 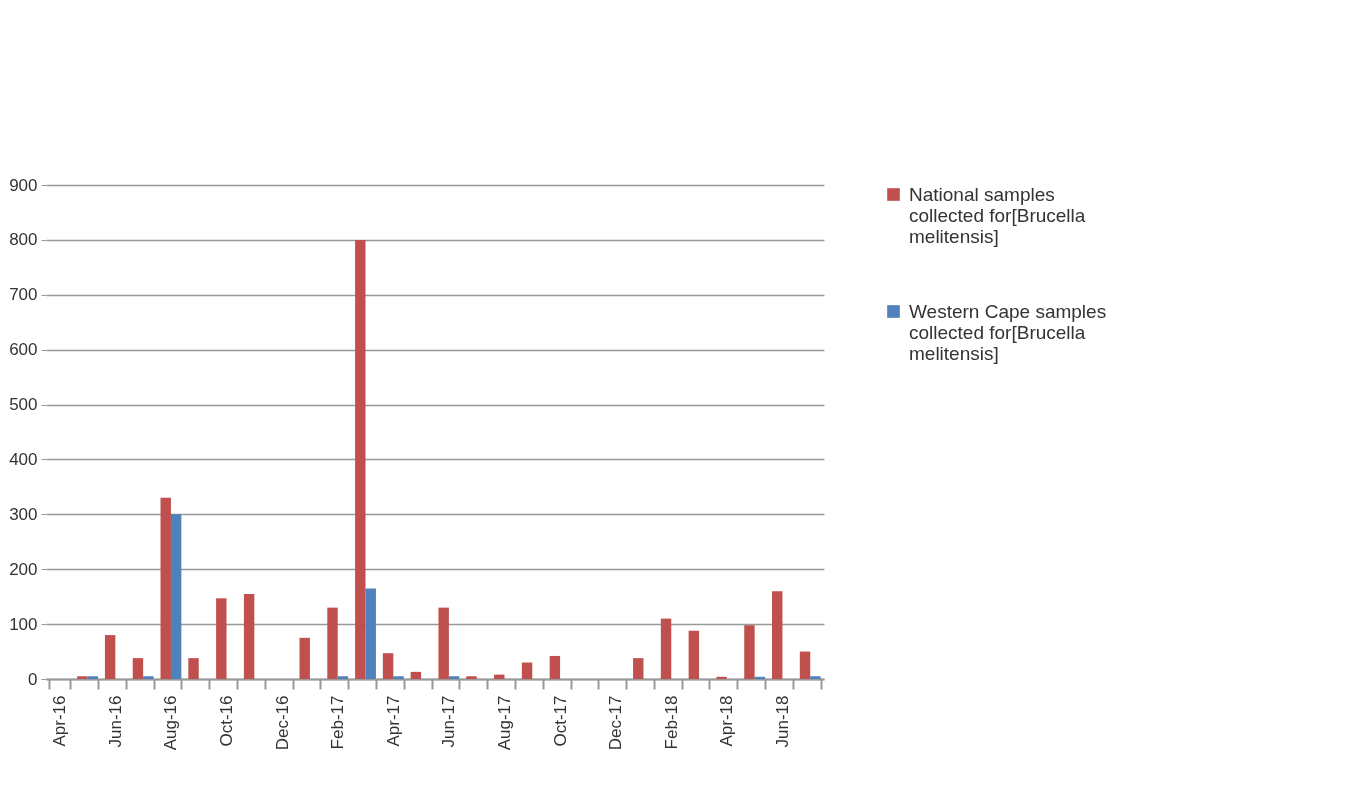 I want to click on x-tick-label: Aug-17, so click(x=504, y=723).